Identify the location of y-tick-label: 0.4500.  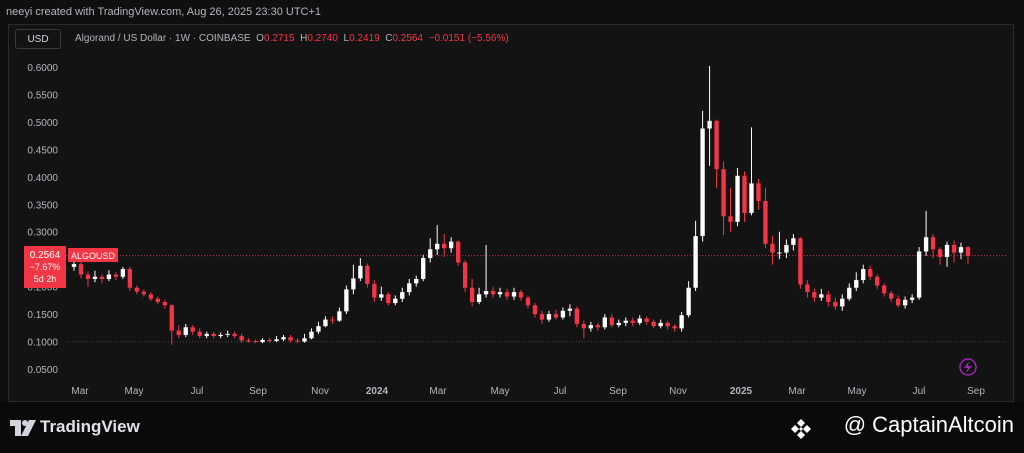
(42, 150).